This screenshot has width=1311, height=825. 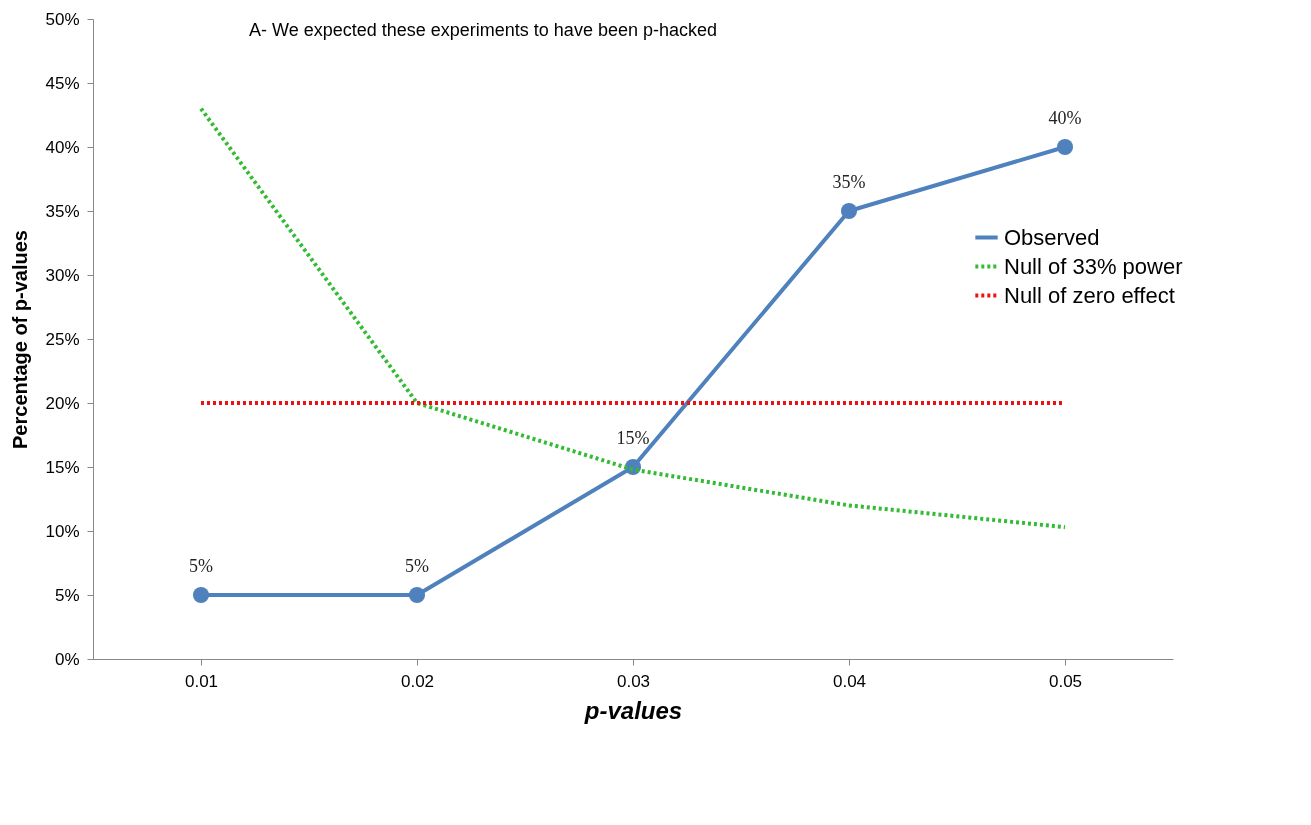 What do you see at coordinates (1065, 681) in the screenshot?
I see `x-tick-label: 0.05` at bounding box center [1065, 681].